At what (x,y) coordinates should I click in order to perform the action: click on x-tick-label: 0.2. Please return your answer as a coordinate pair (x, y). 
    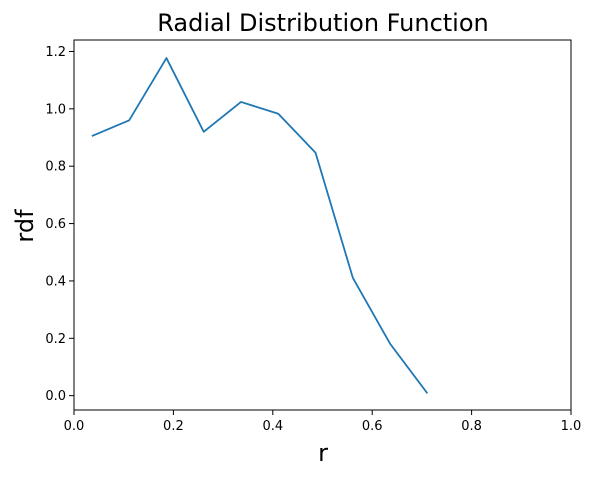
    Looking at the image, I should click on (173, 426).